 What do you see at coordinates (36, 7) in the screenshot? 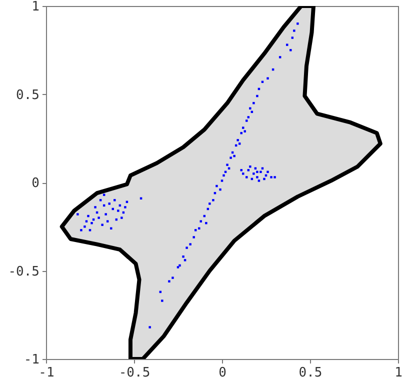
I see `y-tick-label: 1` at bounding box center [36, 7].